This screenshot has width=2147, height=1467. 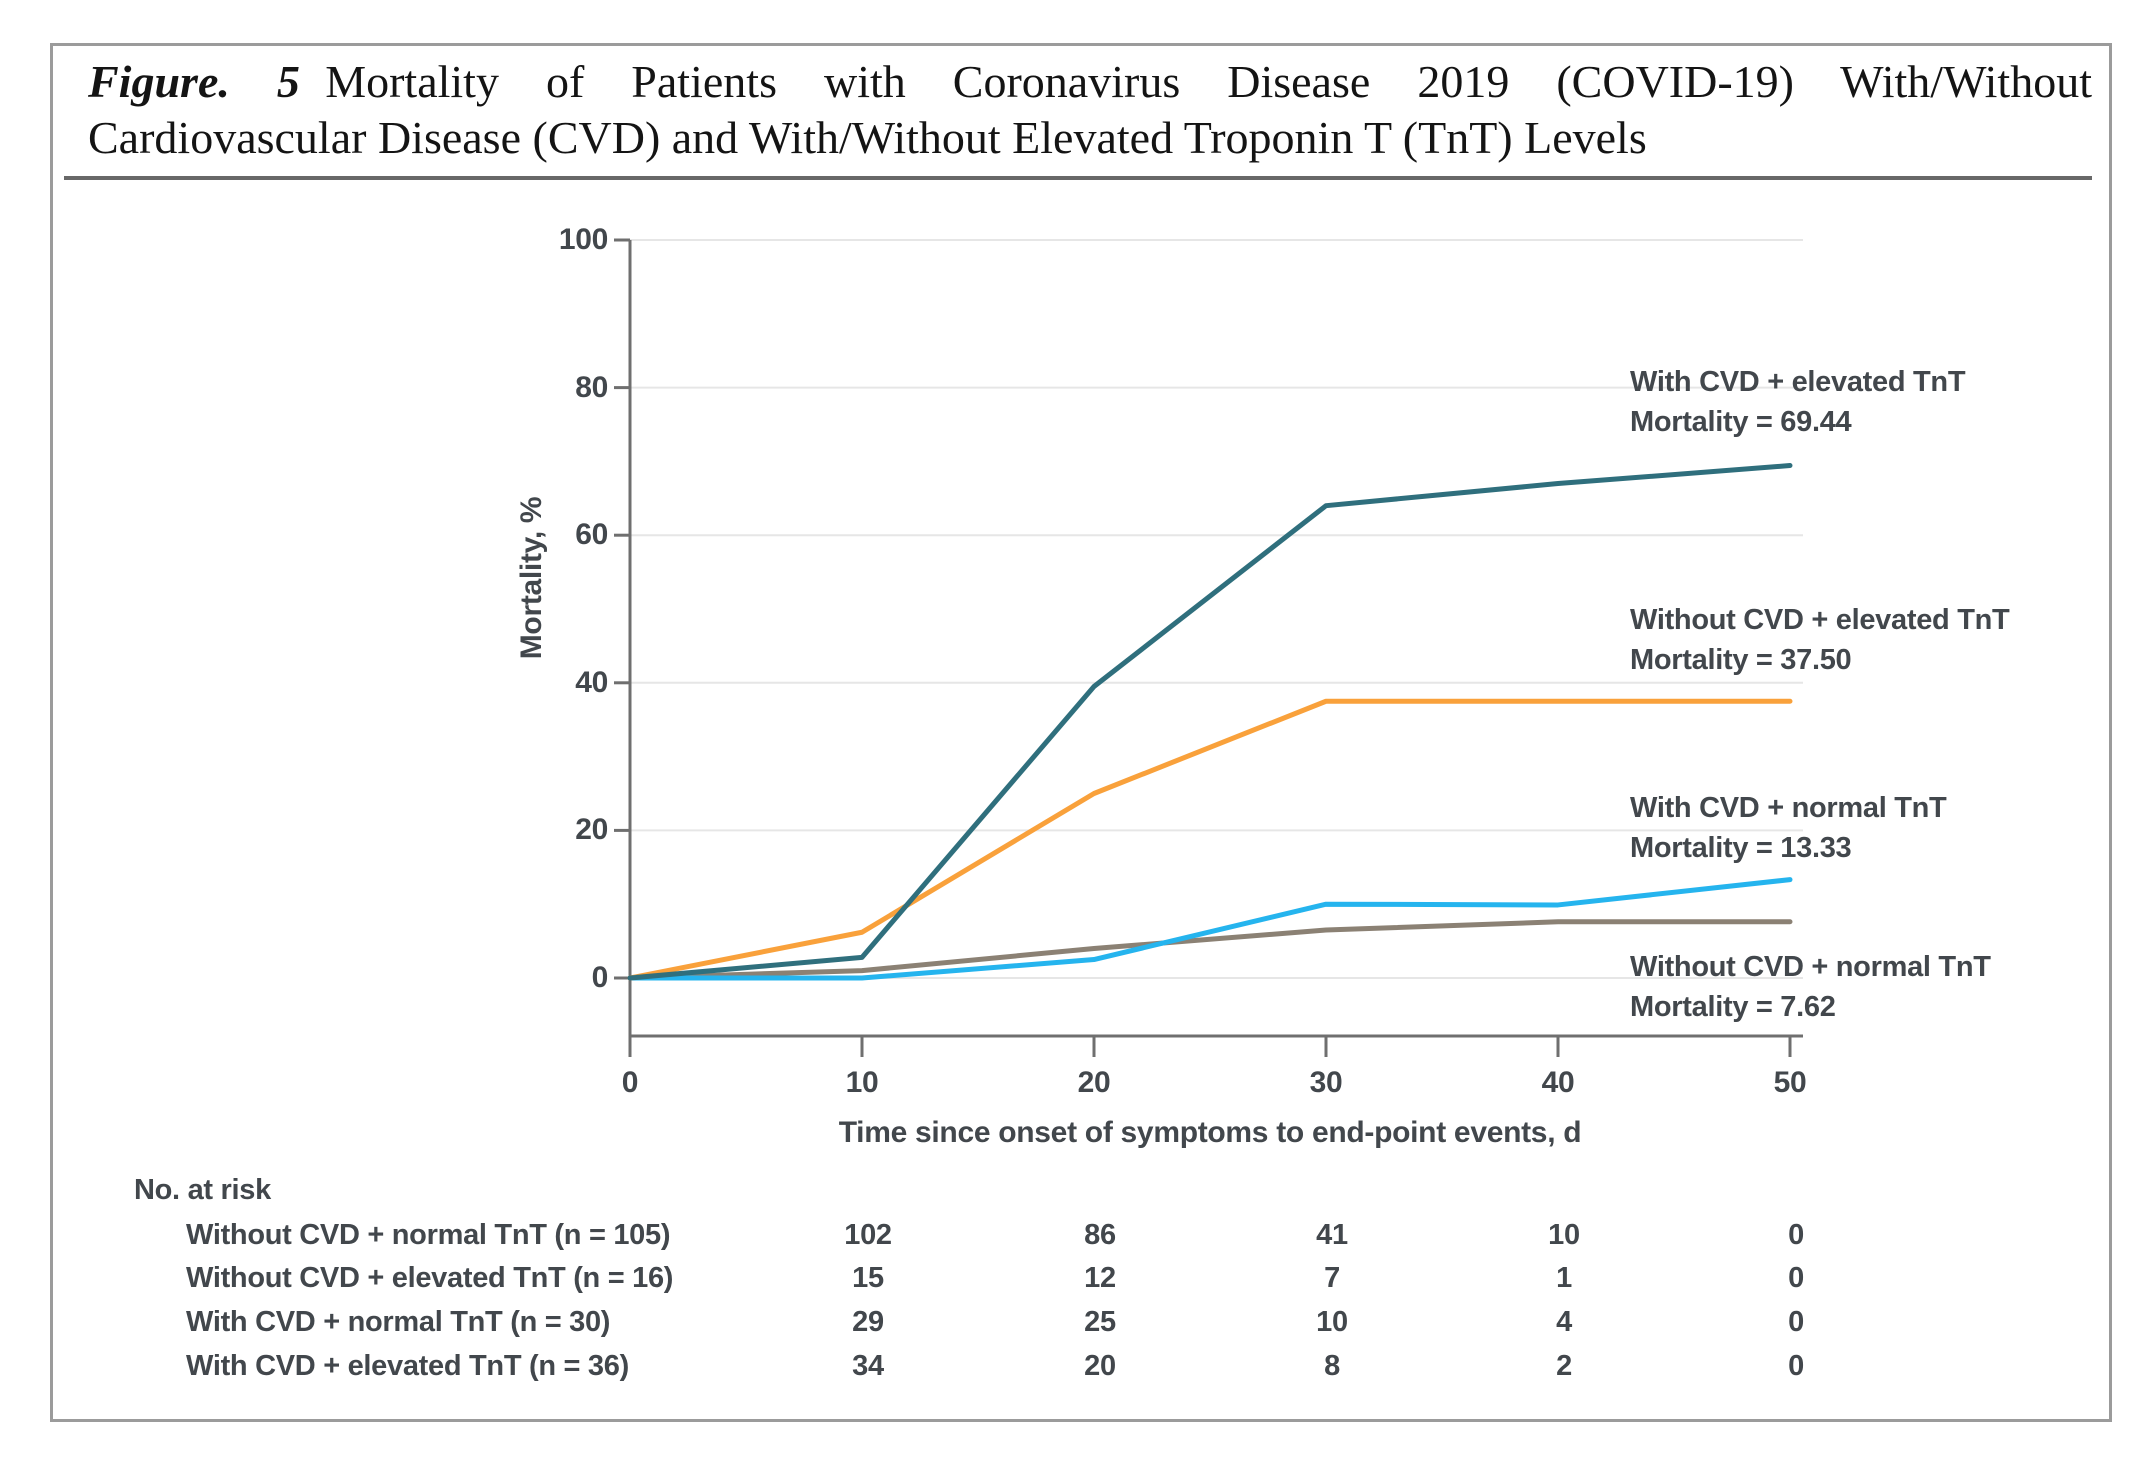 What do you see at coordinates (868, 1366) in the screenshot?
I see `risk-row-3-value-0: 34` at bounding box center [868, 1366].